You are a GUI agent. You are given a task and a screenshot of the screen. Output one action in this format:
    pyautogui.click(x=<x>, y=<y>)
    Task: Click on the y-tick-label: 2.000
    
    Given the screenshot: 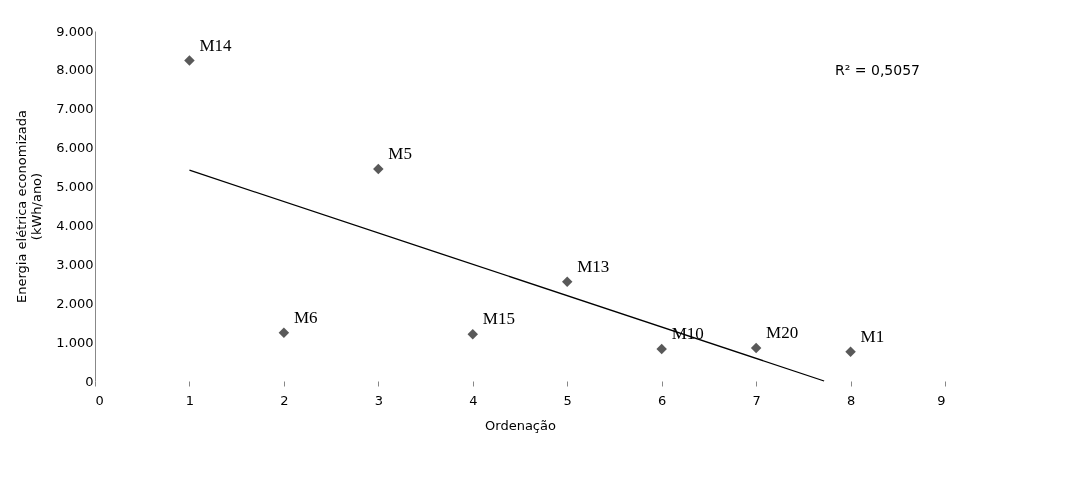 What is the action you would take?
    pyautogui.click(x=75, y=303)
    